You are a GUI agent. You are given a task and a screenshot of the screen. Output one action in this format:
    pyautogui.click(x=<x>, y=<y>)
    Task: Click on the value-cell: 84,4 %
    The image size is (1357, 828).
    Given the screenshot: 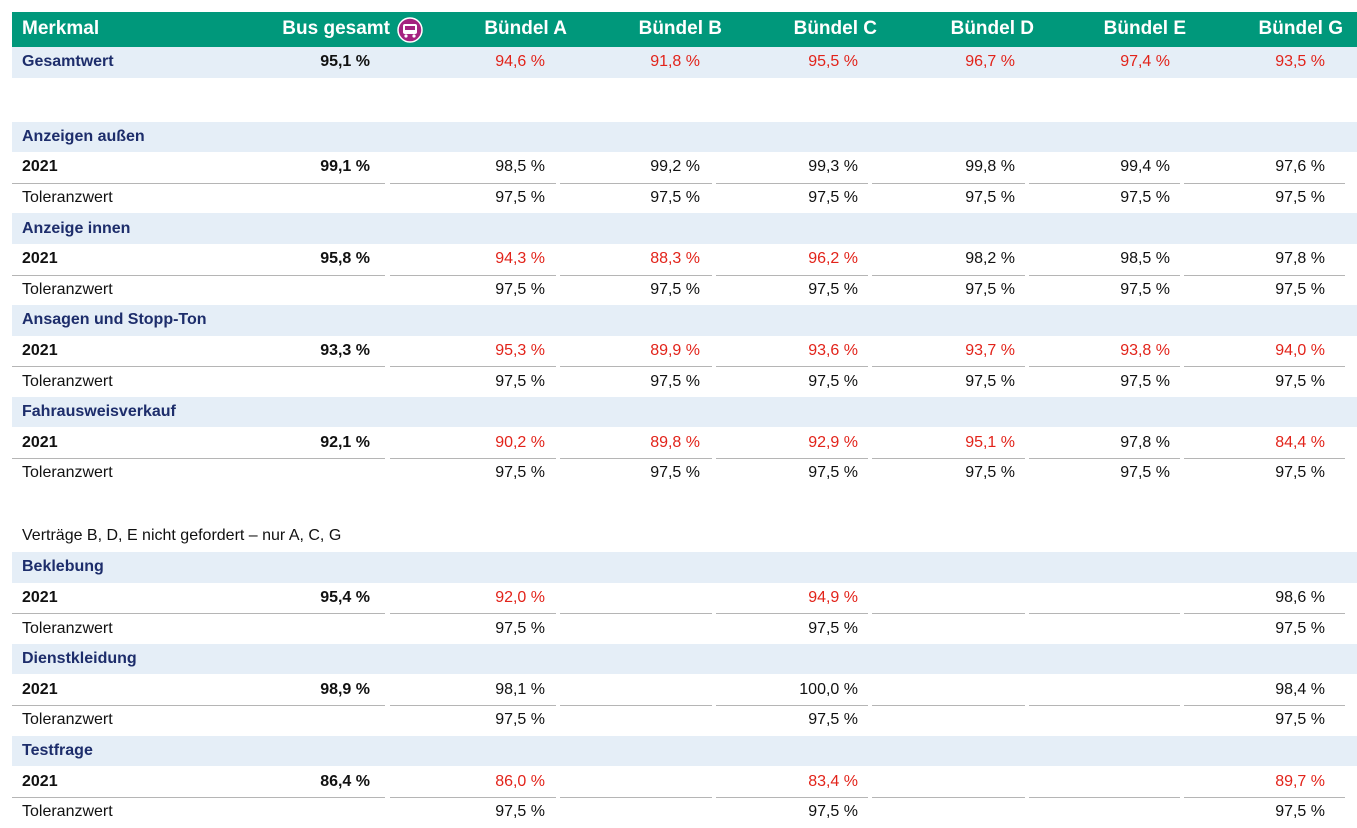 What is the action you would take?
    pyautogui.click(x=1300, y=442)
    